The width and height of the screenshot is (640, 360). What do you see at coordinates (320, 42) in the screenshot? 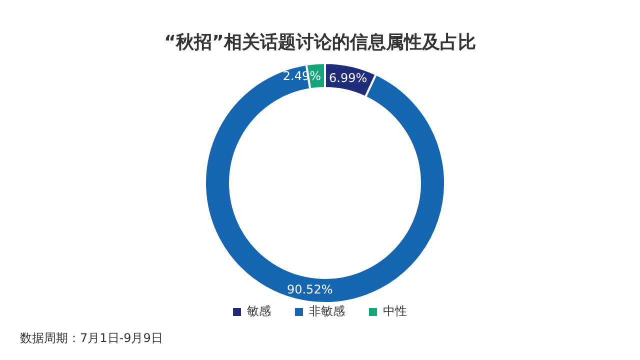
I see `chart-title: “秋招”相关话题讨论的信息属性及占比` at bounding box center [320, 42].